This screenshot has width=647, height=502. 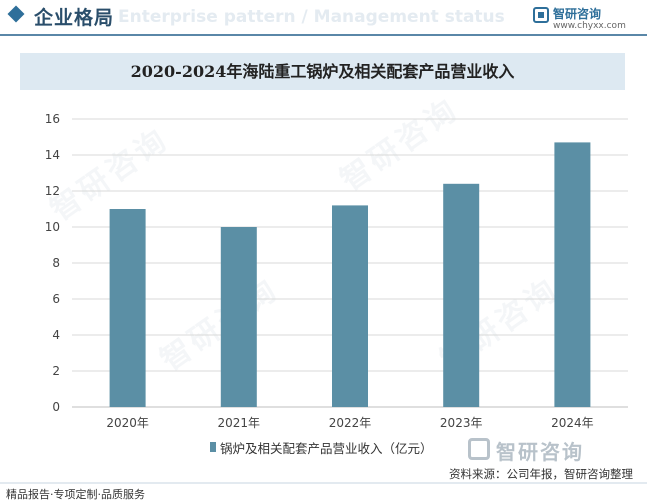 I want to click on x-tick-label: 2024年, so click(x=572, y=423).